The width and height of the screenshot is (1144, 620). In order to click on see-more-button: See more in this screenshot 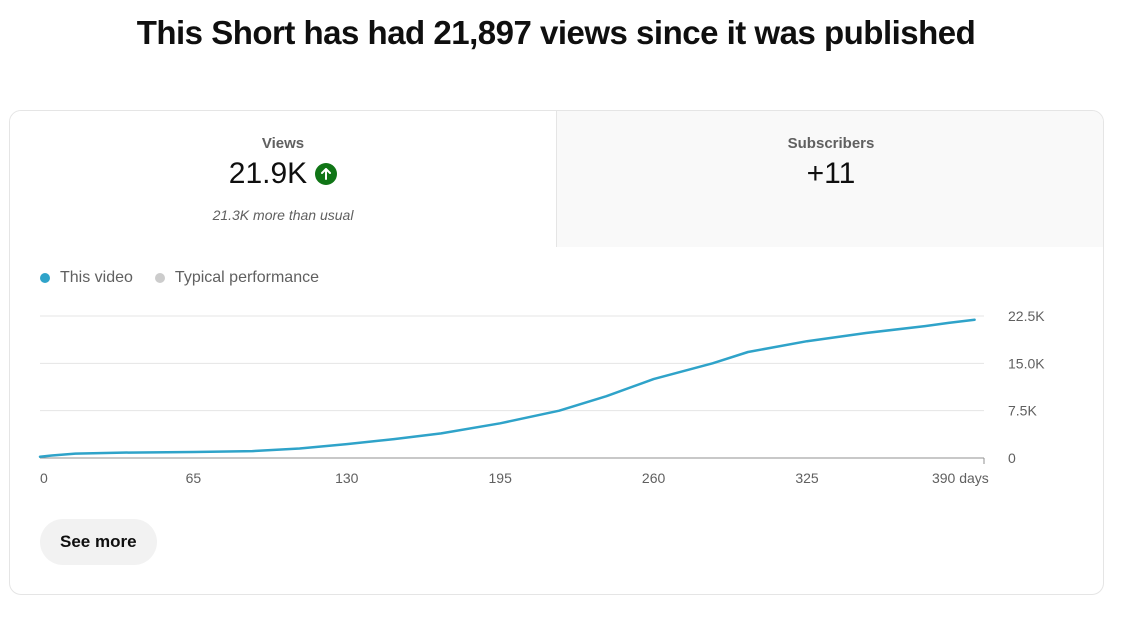, I will do `click(98, 542)`.